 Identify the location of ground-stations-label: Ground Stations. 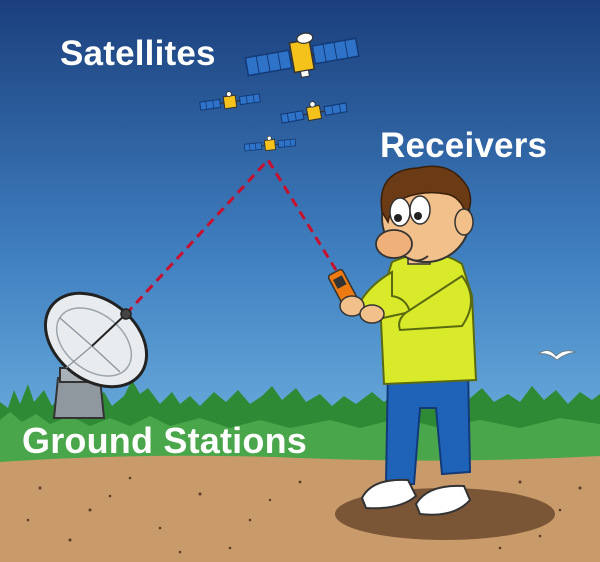
(164, 440).